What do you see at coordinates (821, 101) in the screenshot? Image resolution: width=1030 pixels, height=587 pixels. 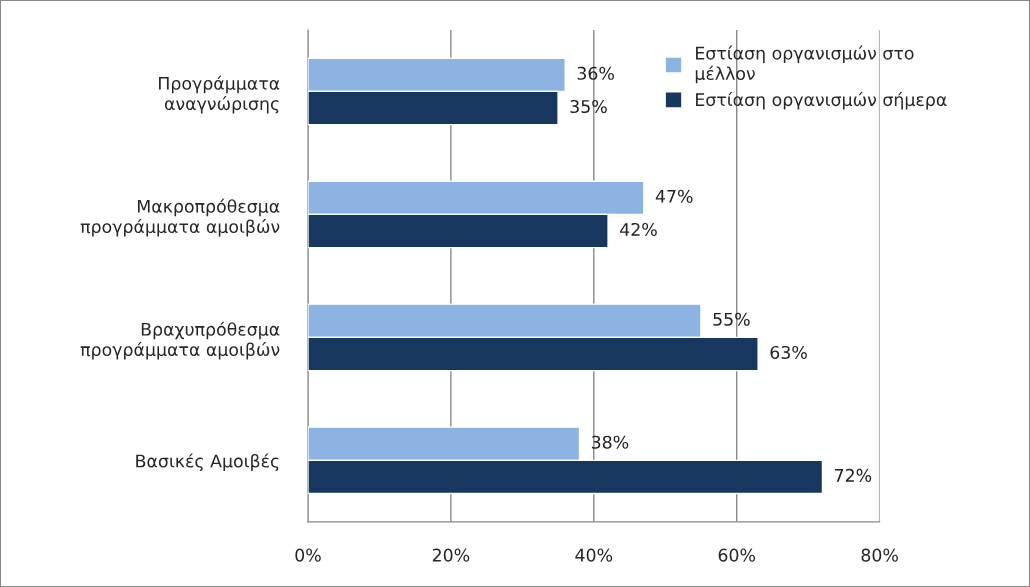 I see `legend-label: Εστίαση οργανισμών σήμερα` at bounding box center [821, 101].